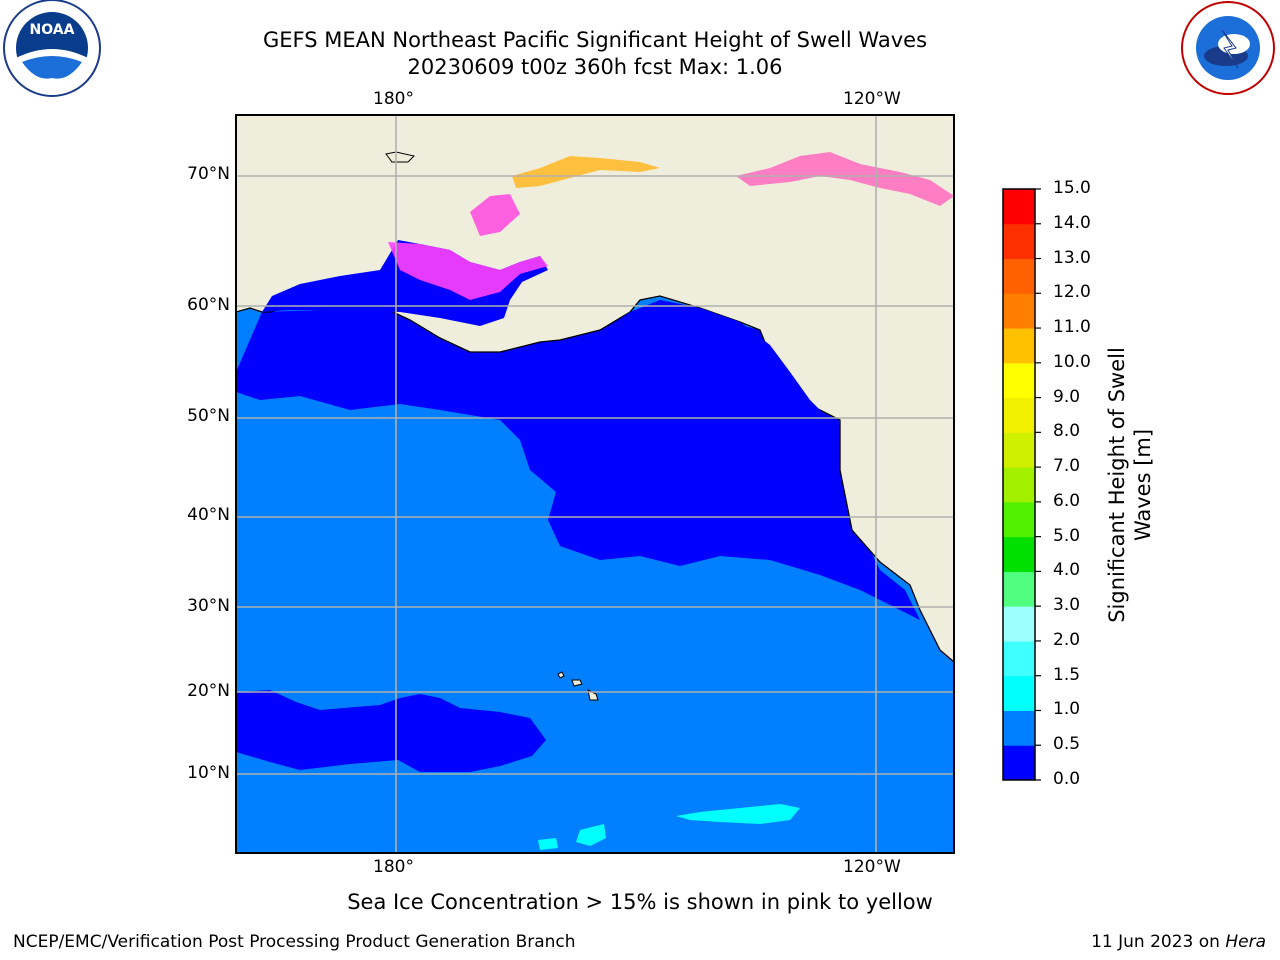  What do you see at coordinates (1158, 942) in the screenshot?
I see `date-value: 11 Jun 2023 on` at bounding box center [1158, 942].